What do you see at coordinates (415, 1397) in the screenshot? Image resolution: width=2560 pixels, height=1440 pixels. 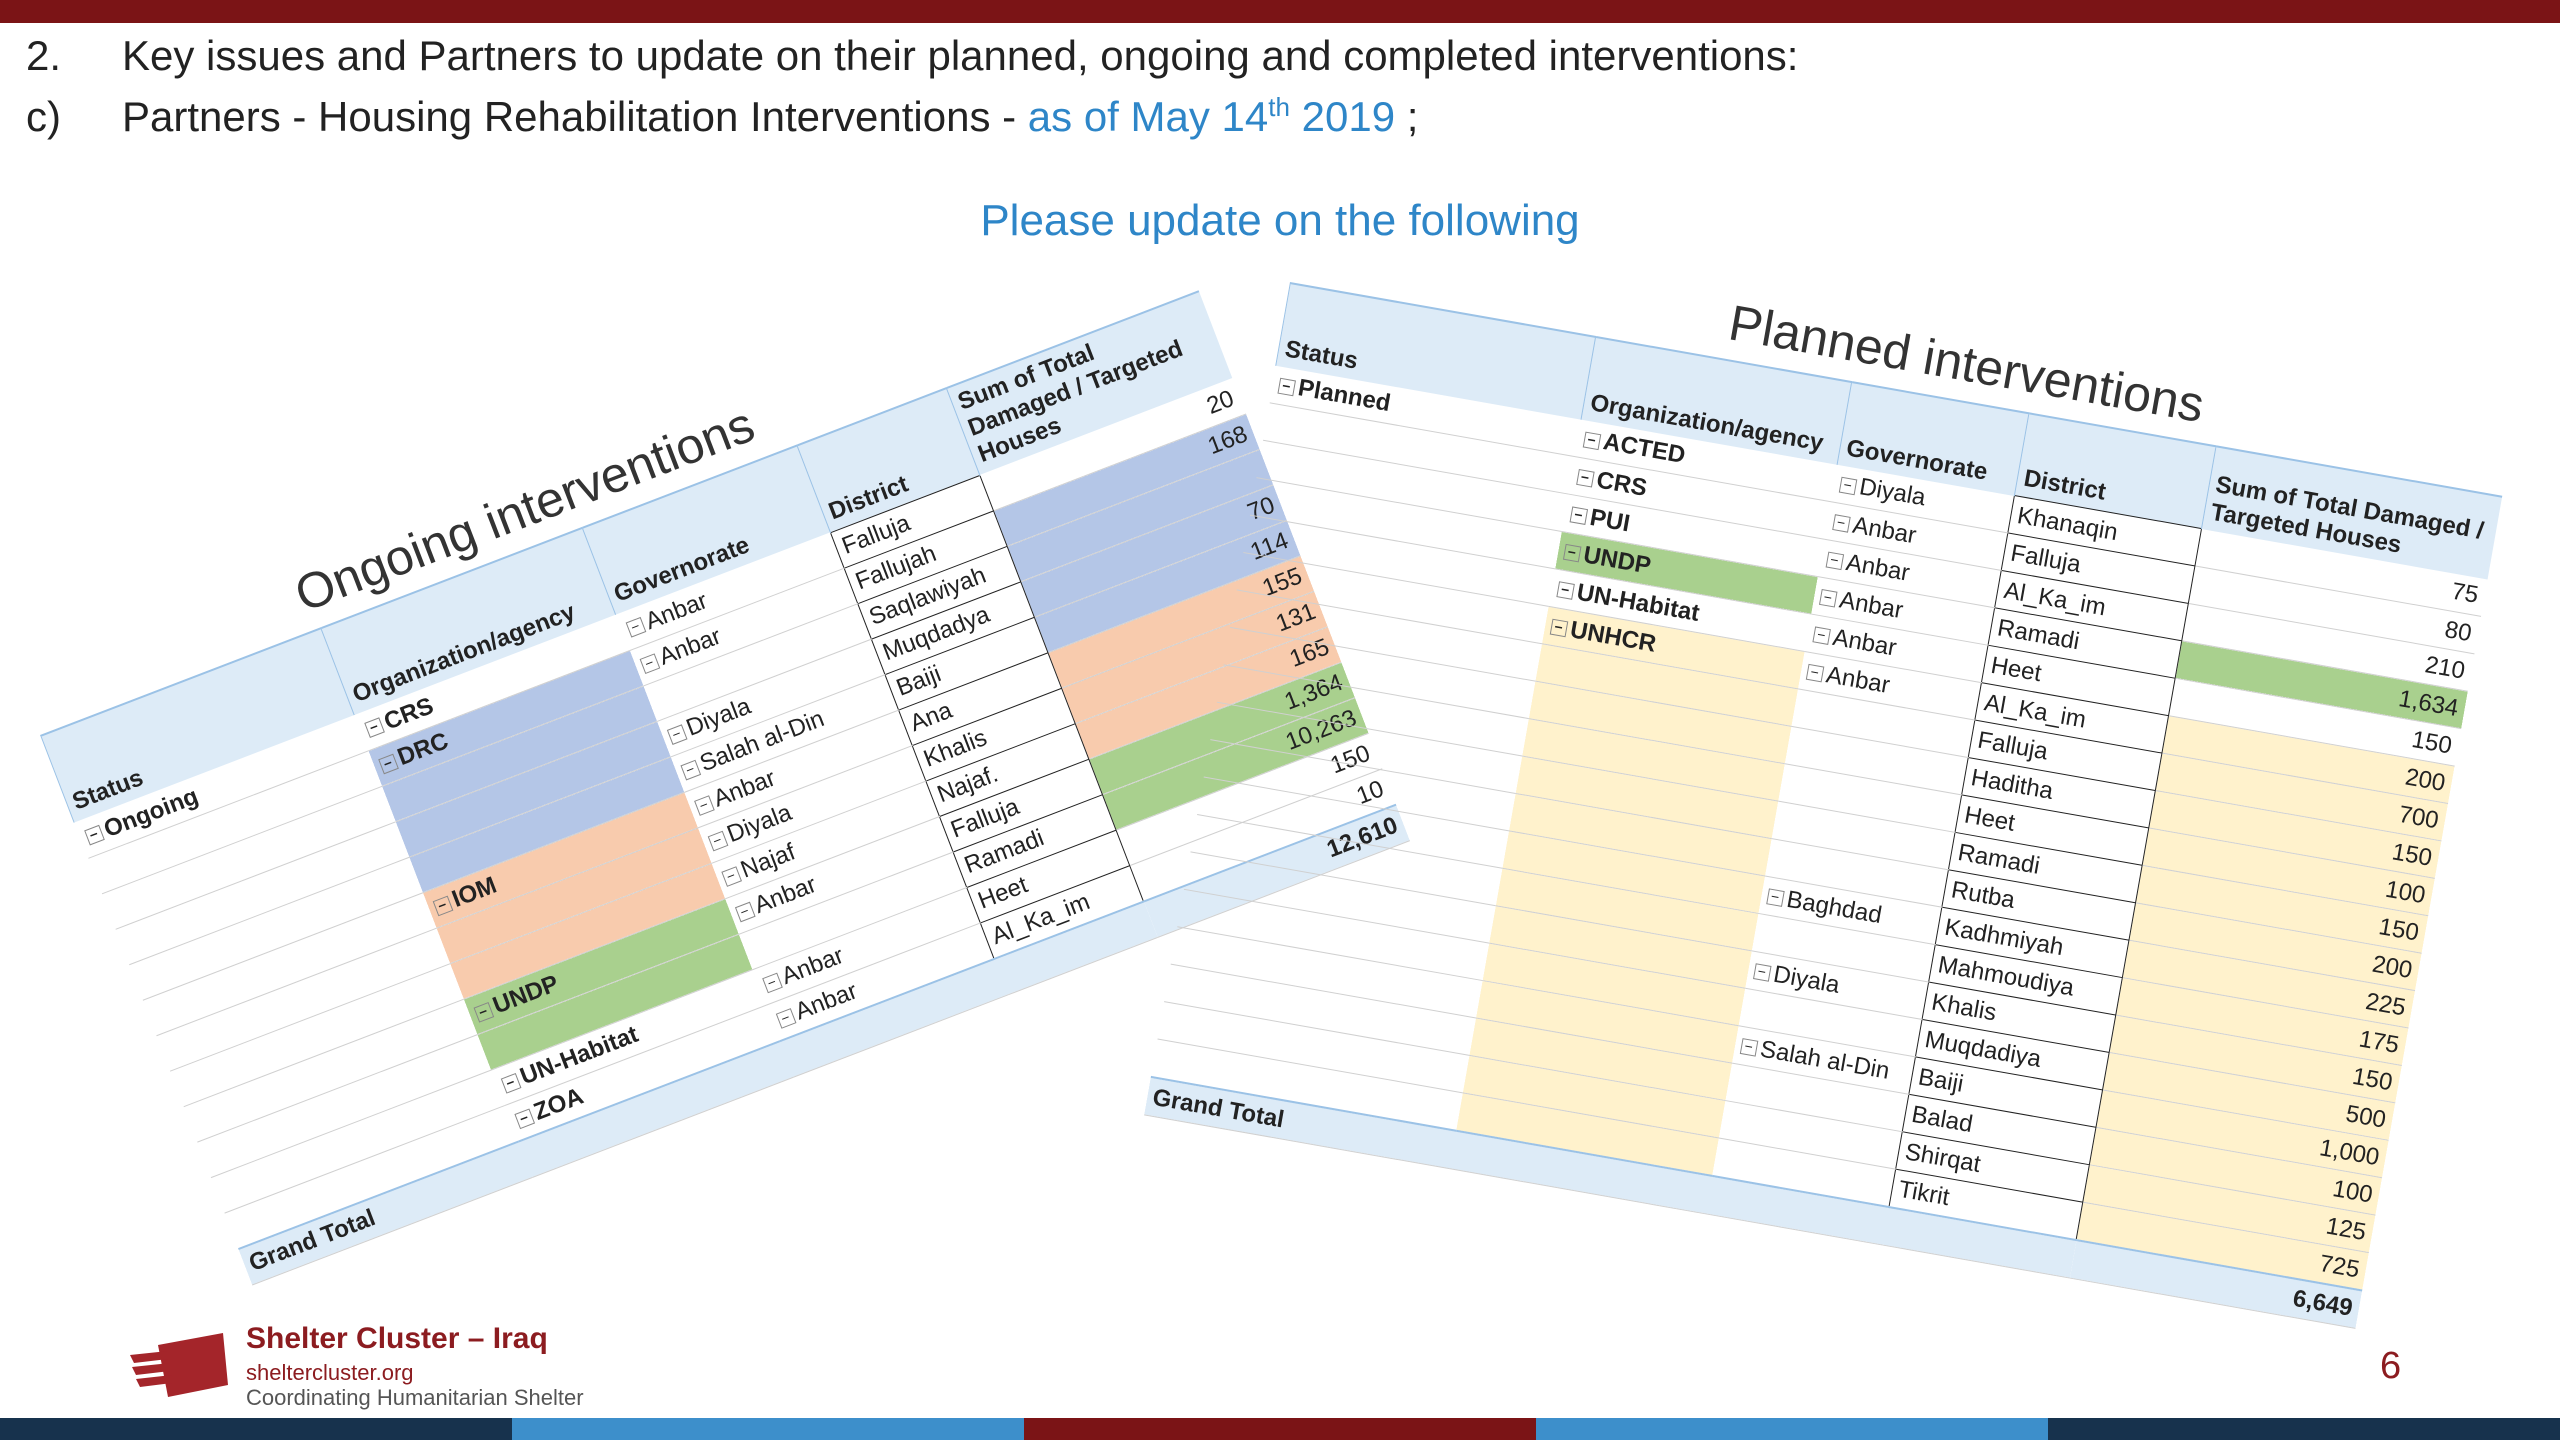 I see `tagline: Coordinating Humanitarian Shelter` at bounding box center [415, 1397].